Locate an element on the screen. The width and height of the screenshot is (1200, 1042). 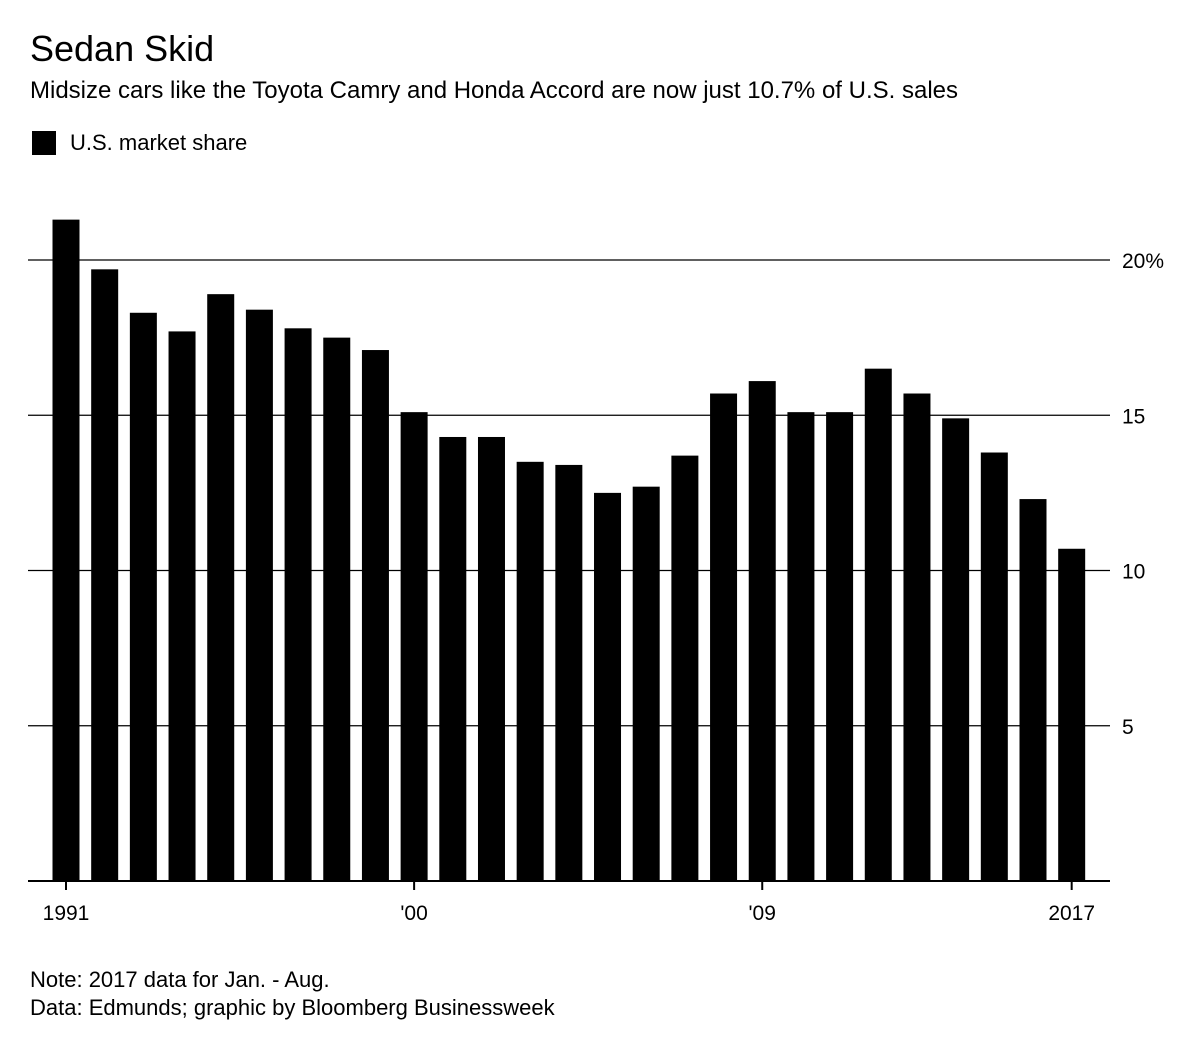
x-tick-label: '09 is located at coordinates (762, 913).